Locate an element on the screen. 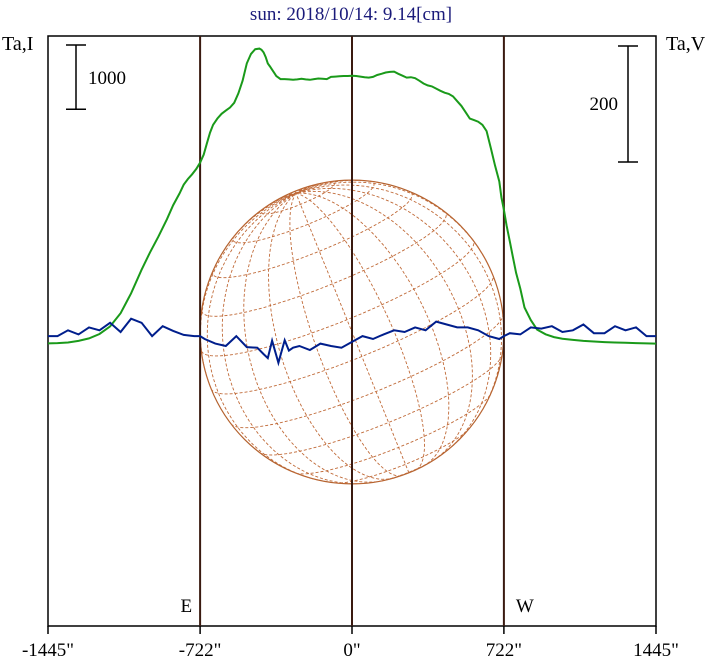 The width and height of the screenshot is (708, 662). limb-marker-E: E is located at coordinates (186, 606).